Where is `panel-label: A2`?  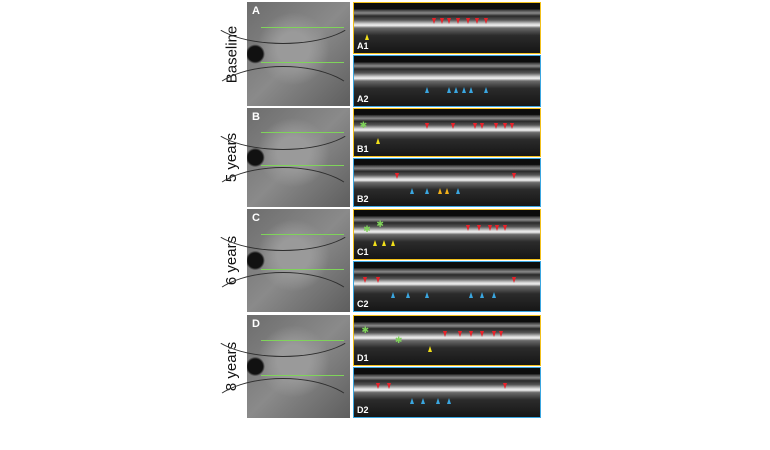
panel-label: A2 is located at coordinates (363, 99).